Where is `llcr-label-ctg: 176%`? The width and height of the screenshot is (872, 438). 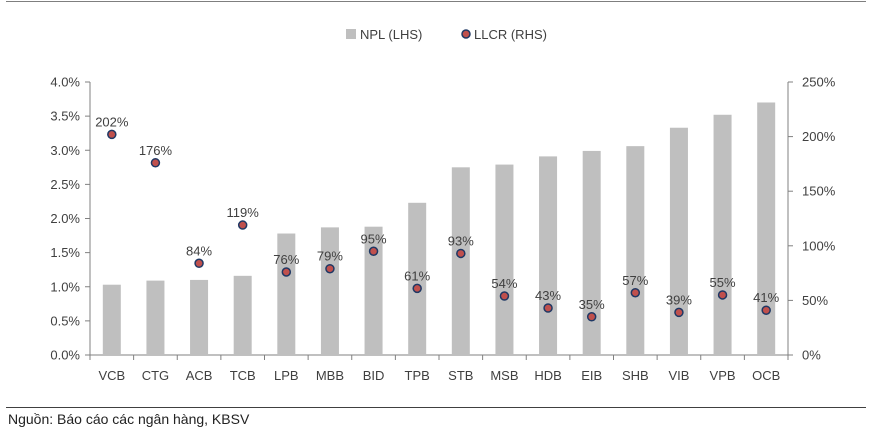
llcr-label-ctg: 176% is located at coordinates (156, 150).